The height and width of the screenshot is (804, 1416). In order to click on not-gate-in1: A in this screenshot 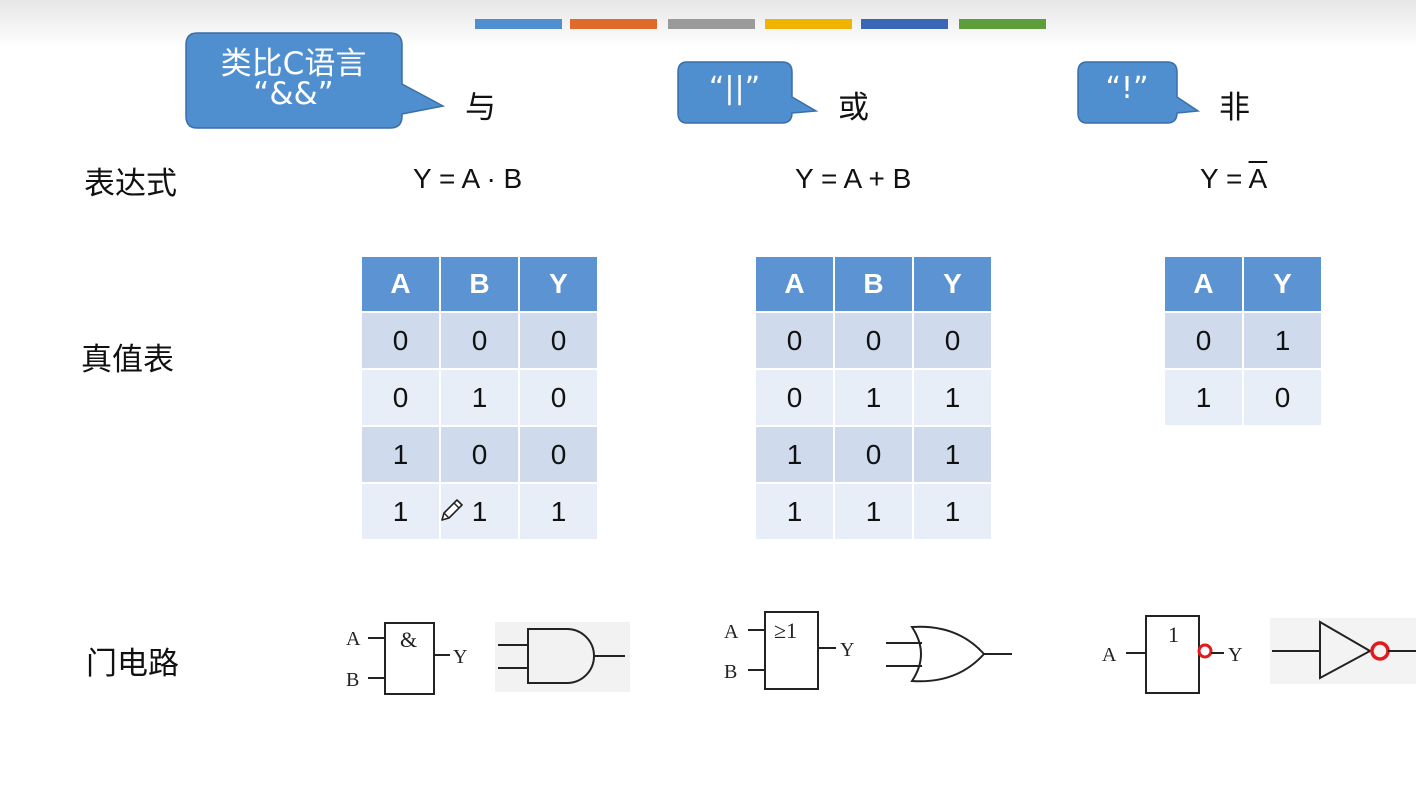, I will do `click(1109, 655)`.